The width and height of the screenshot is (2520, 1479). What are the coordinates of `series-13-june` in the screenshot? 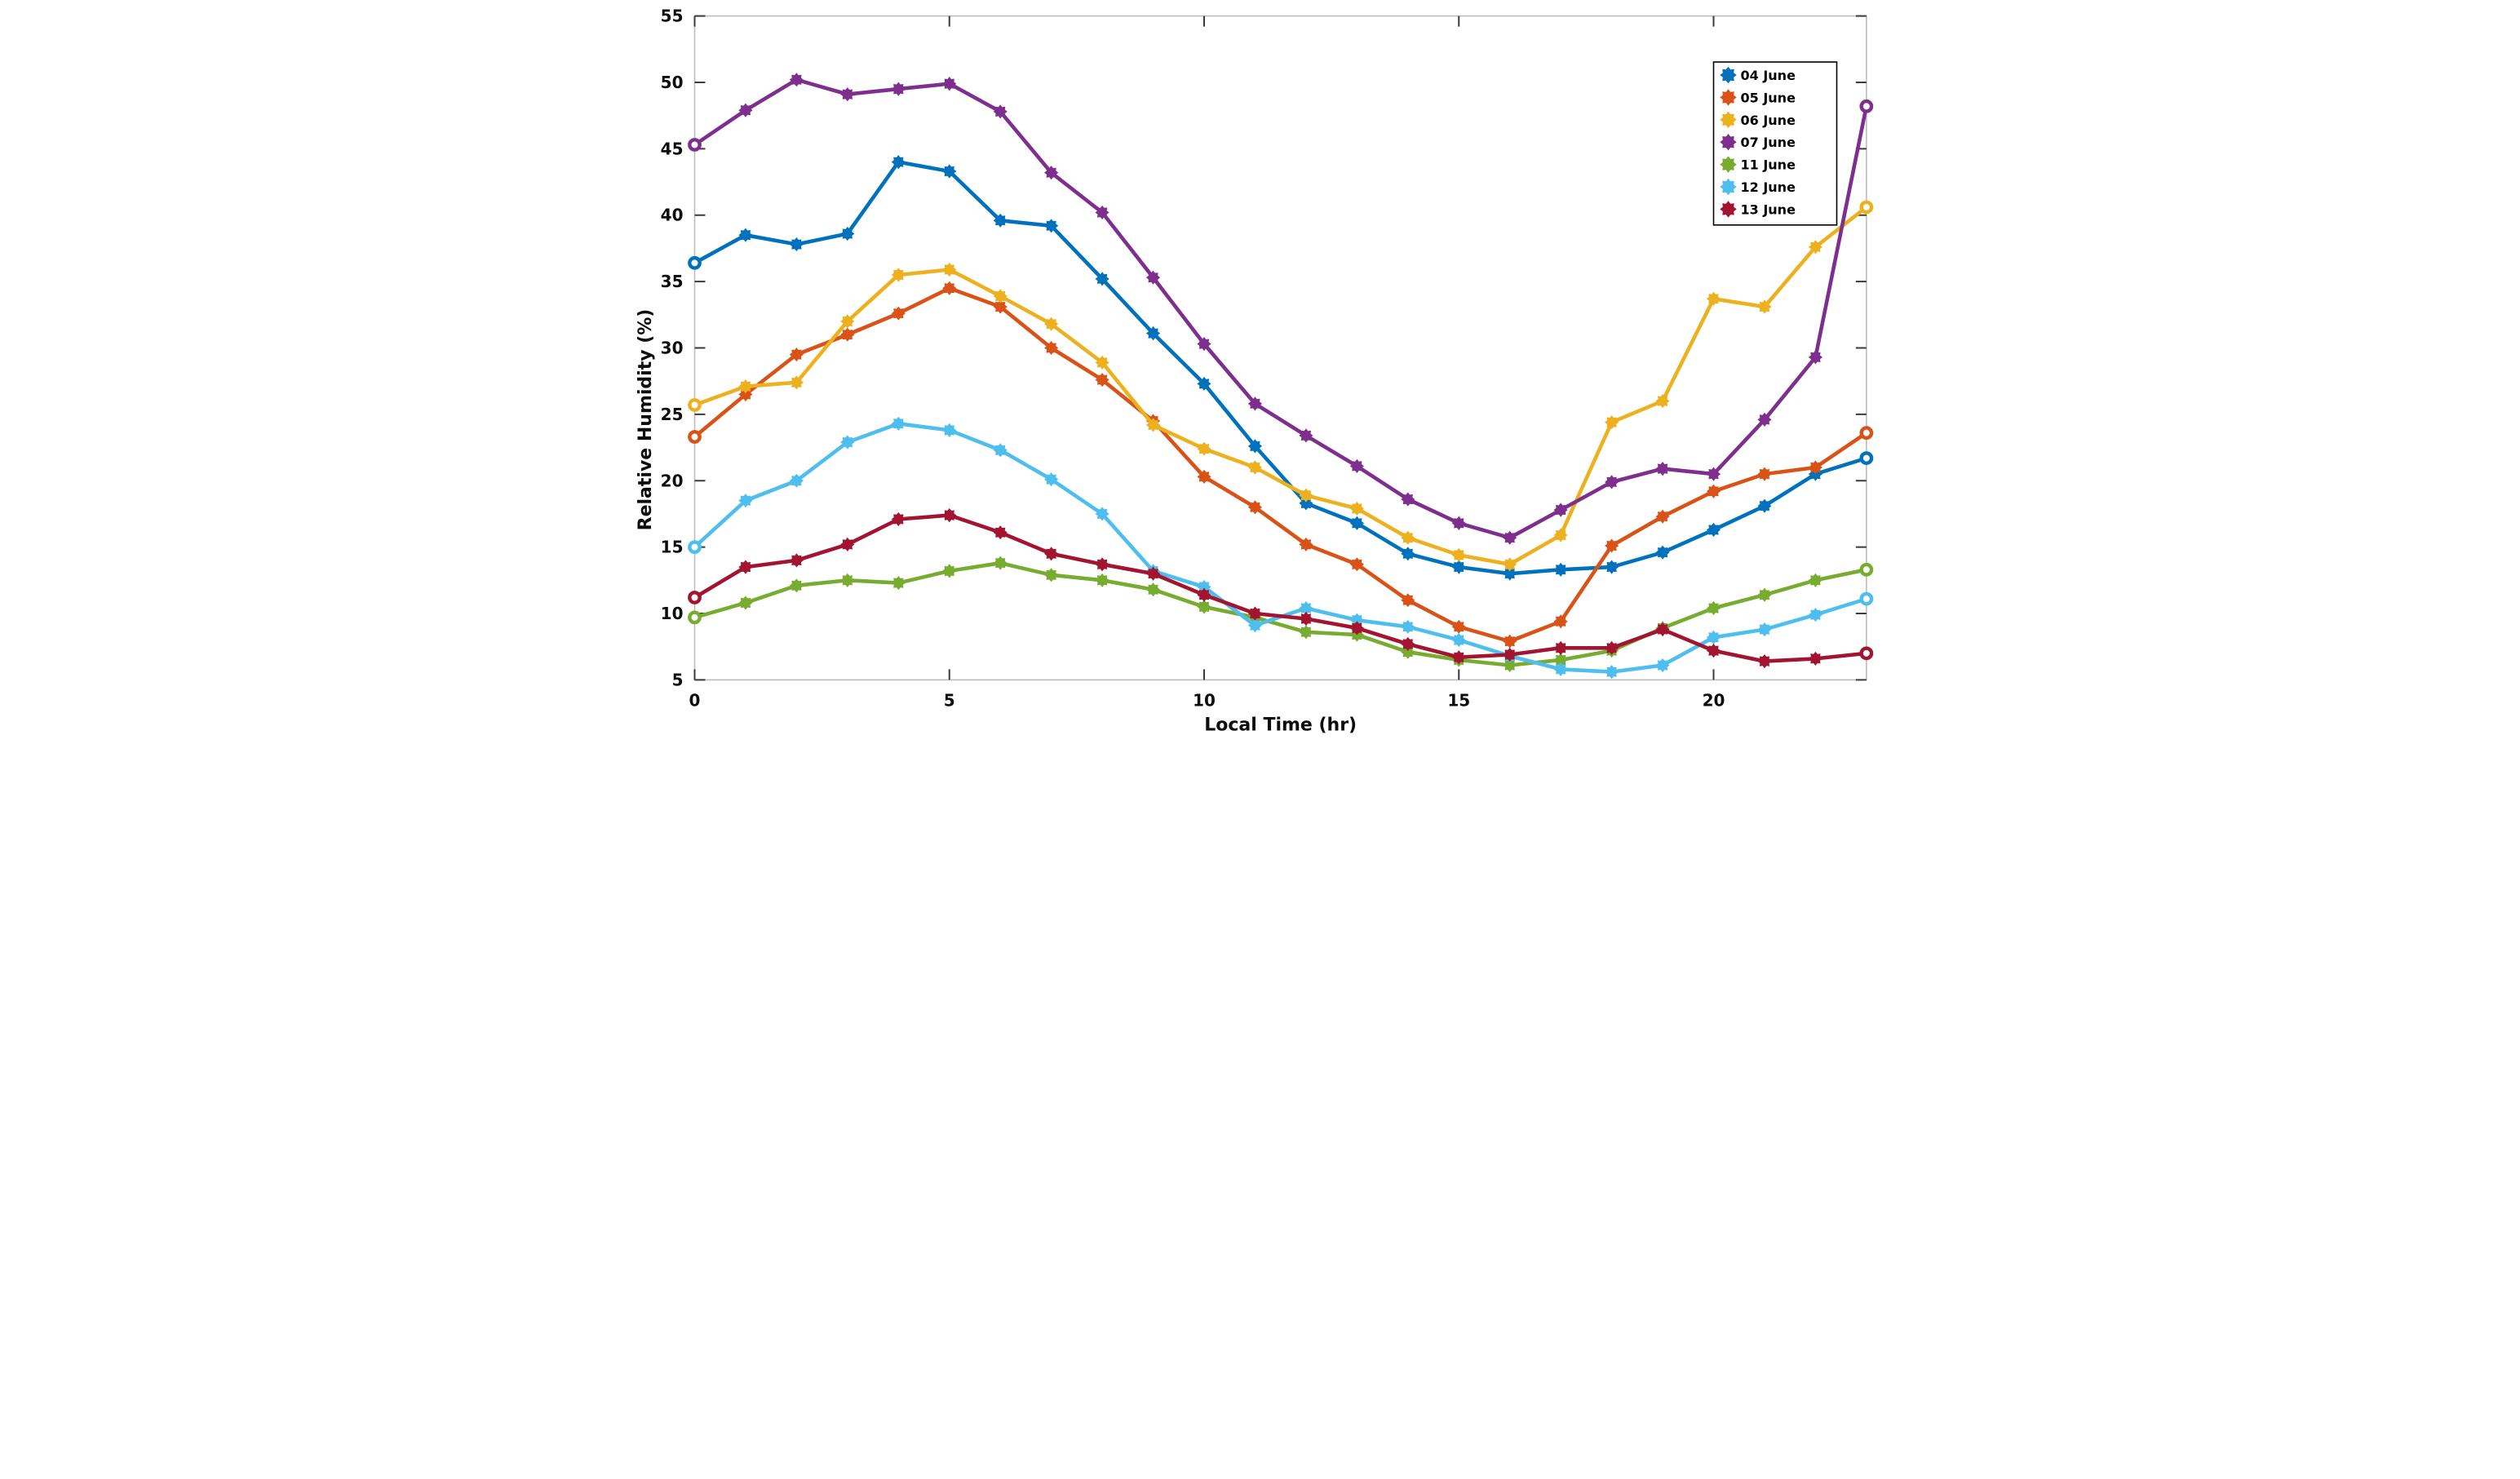 It's located at (1281, 588).